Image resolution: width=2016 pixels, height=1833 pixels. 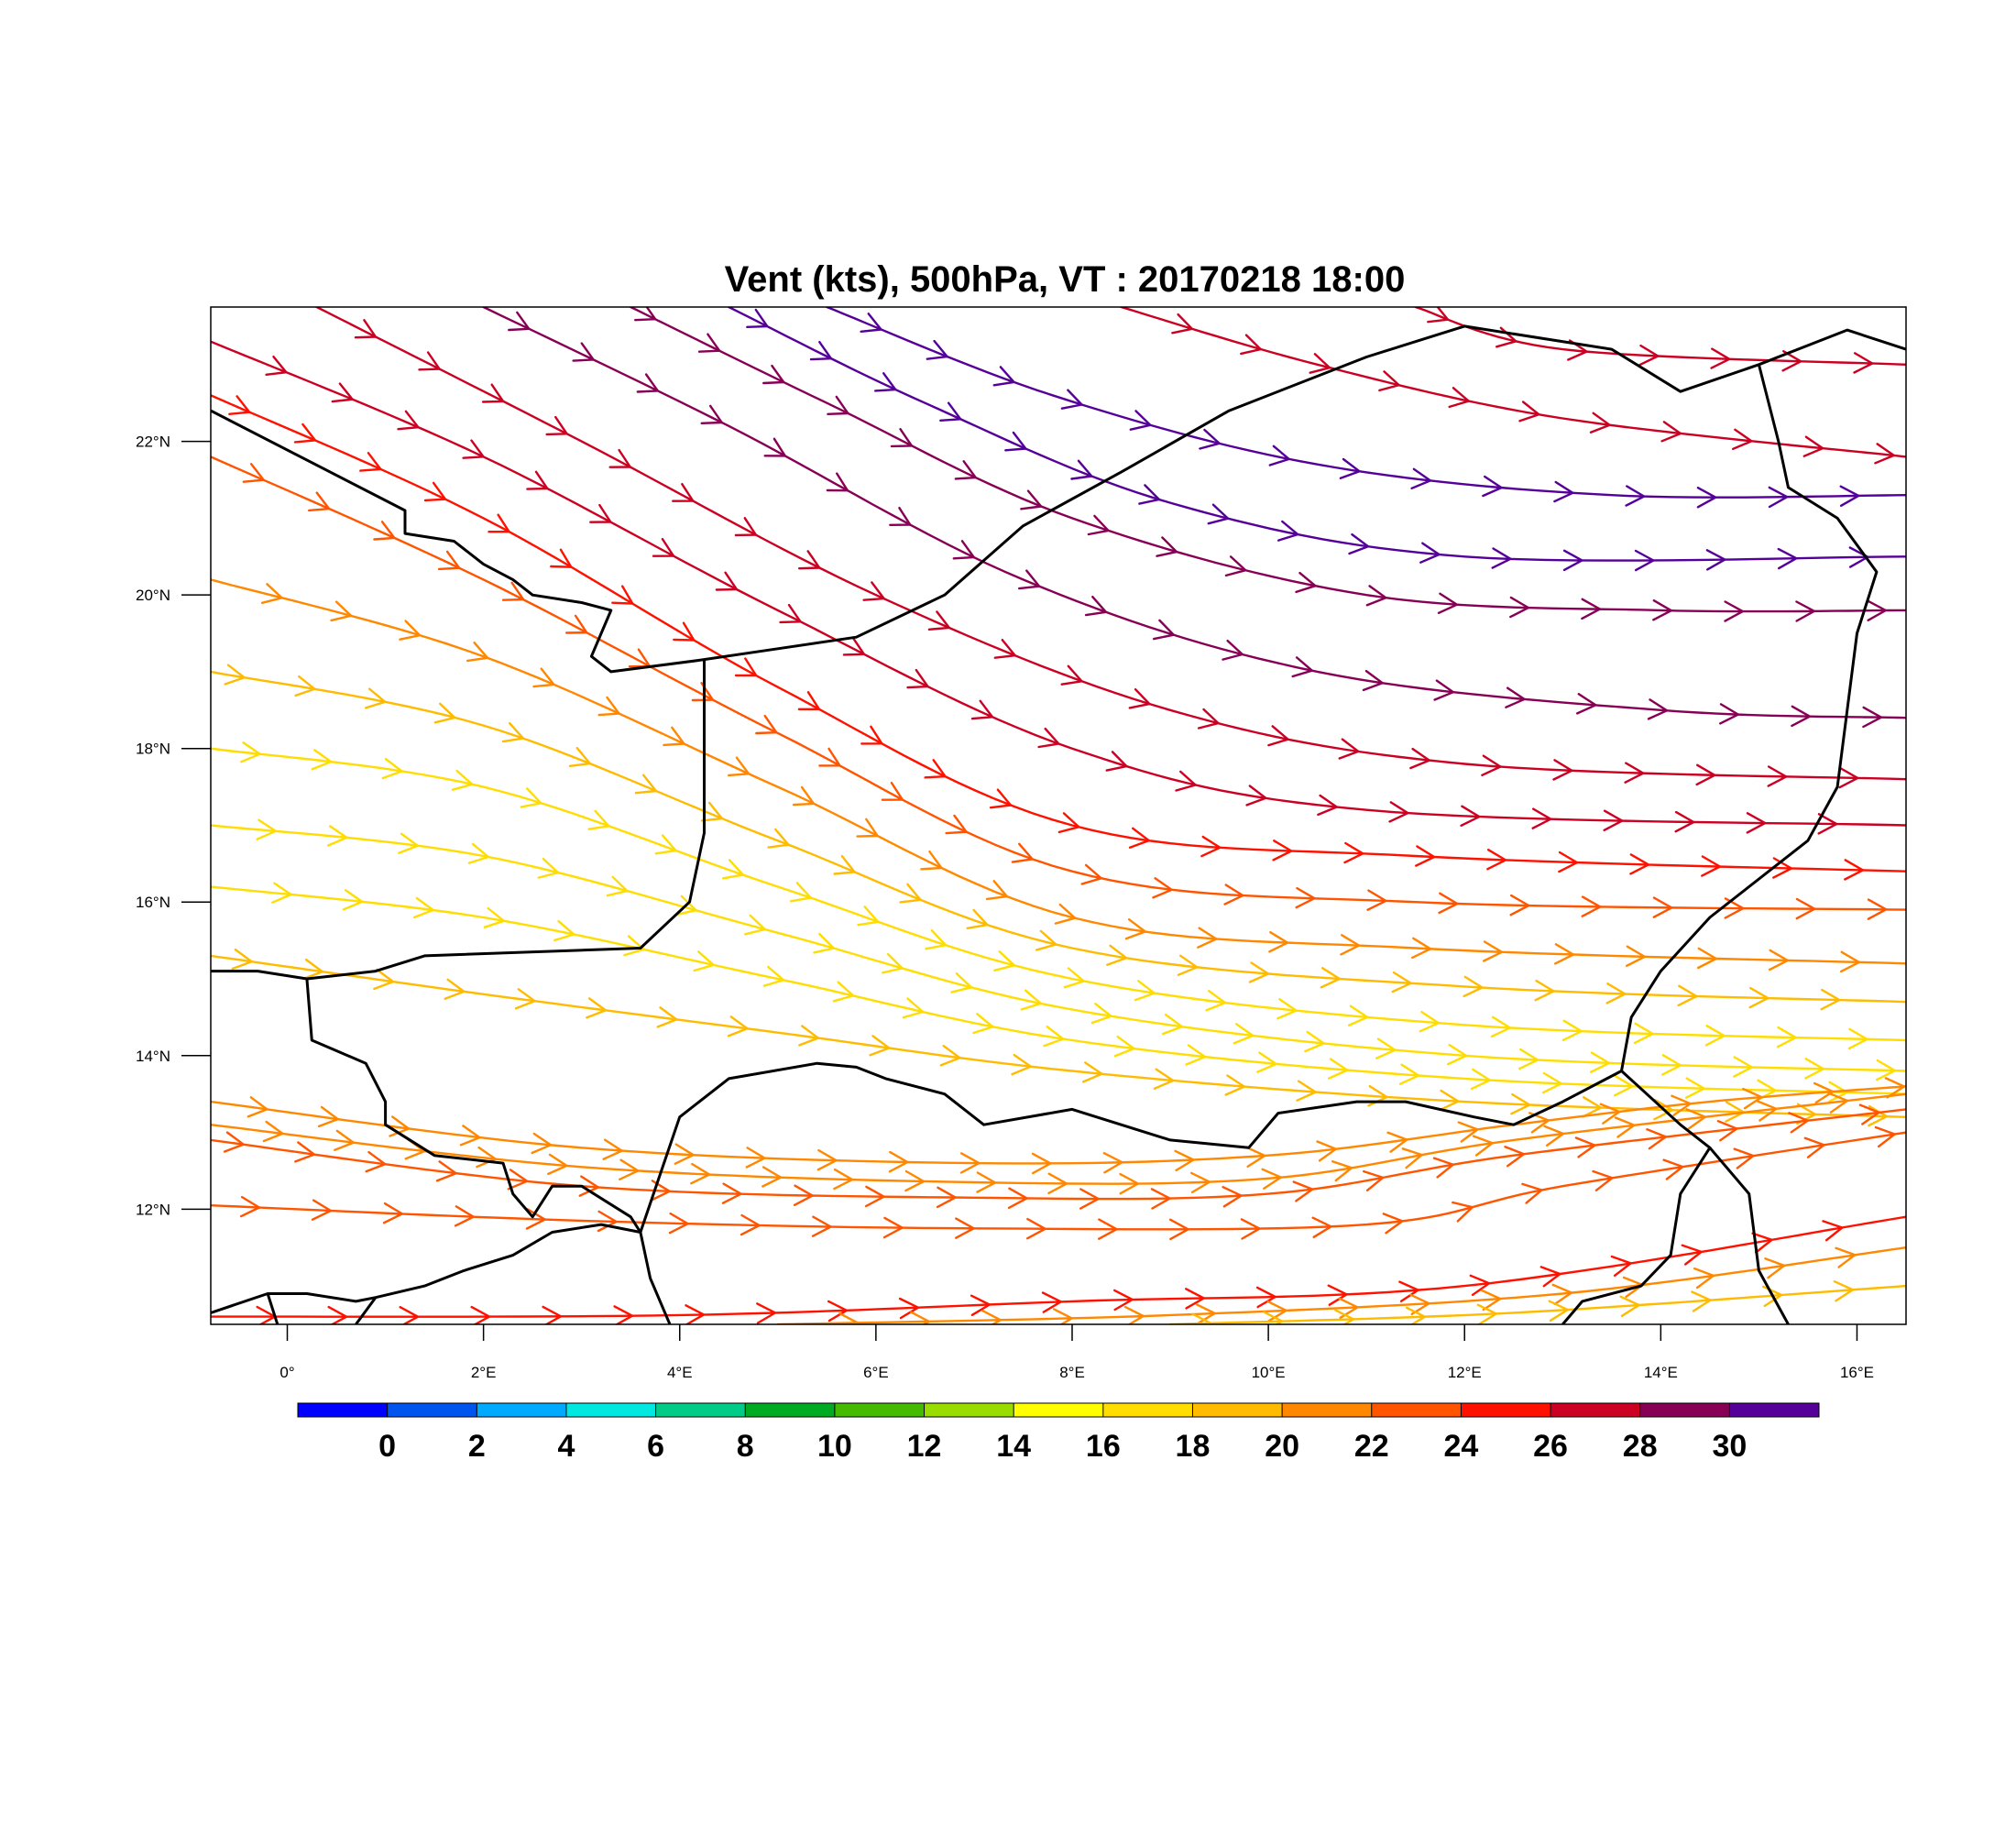 I want to click on colorbar-label: 18, so click(x=1193, y=1446).